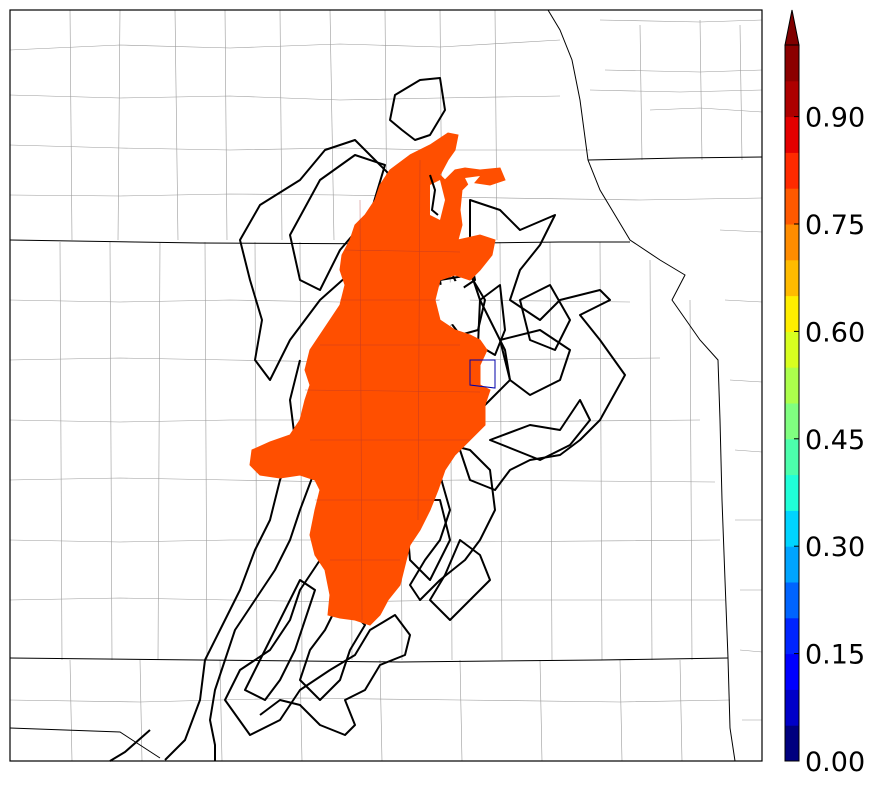 This screenshot has height=785, width=877. What do you see at coordinates (835, 440) in the screenshot?
I see `colorbar-tick-label: 0.45` at bounding box center [835, 440].